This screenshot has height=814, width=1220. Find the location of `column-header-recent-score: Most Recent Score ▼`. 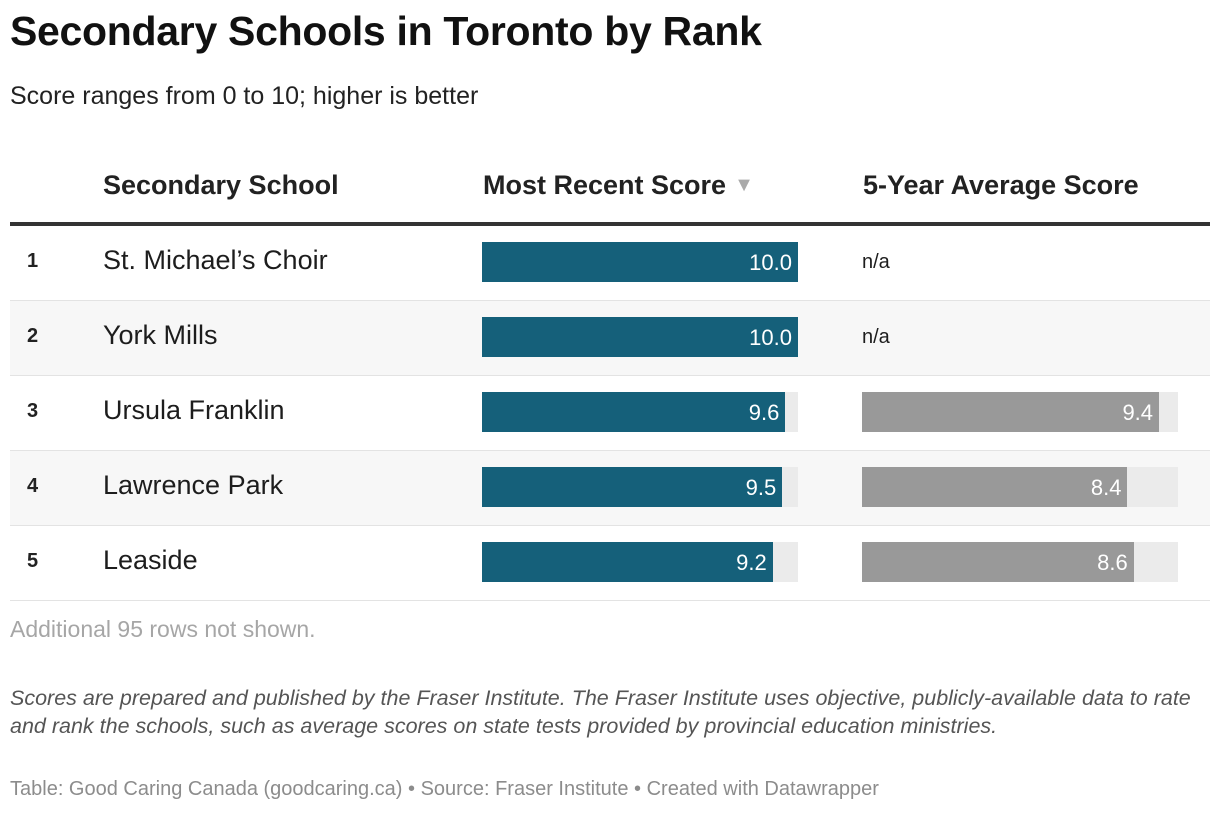

column-header-recent-score: Most Recent Score ▼ is located at coordinates (618, 185).